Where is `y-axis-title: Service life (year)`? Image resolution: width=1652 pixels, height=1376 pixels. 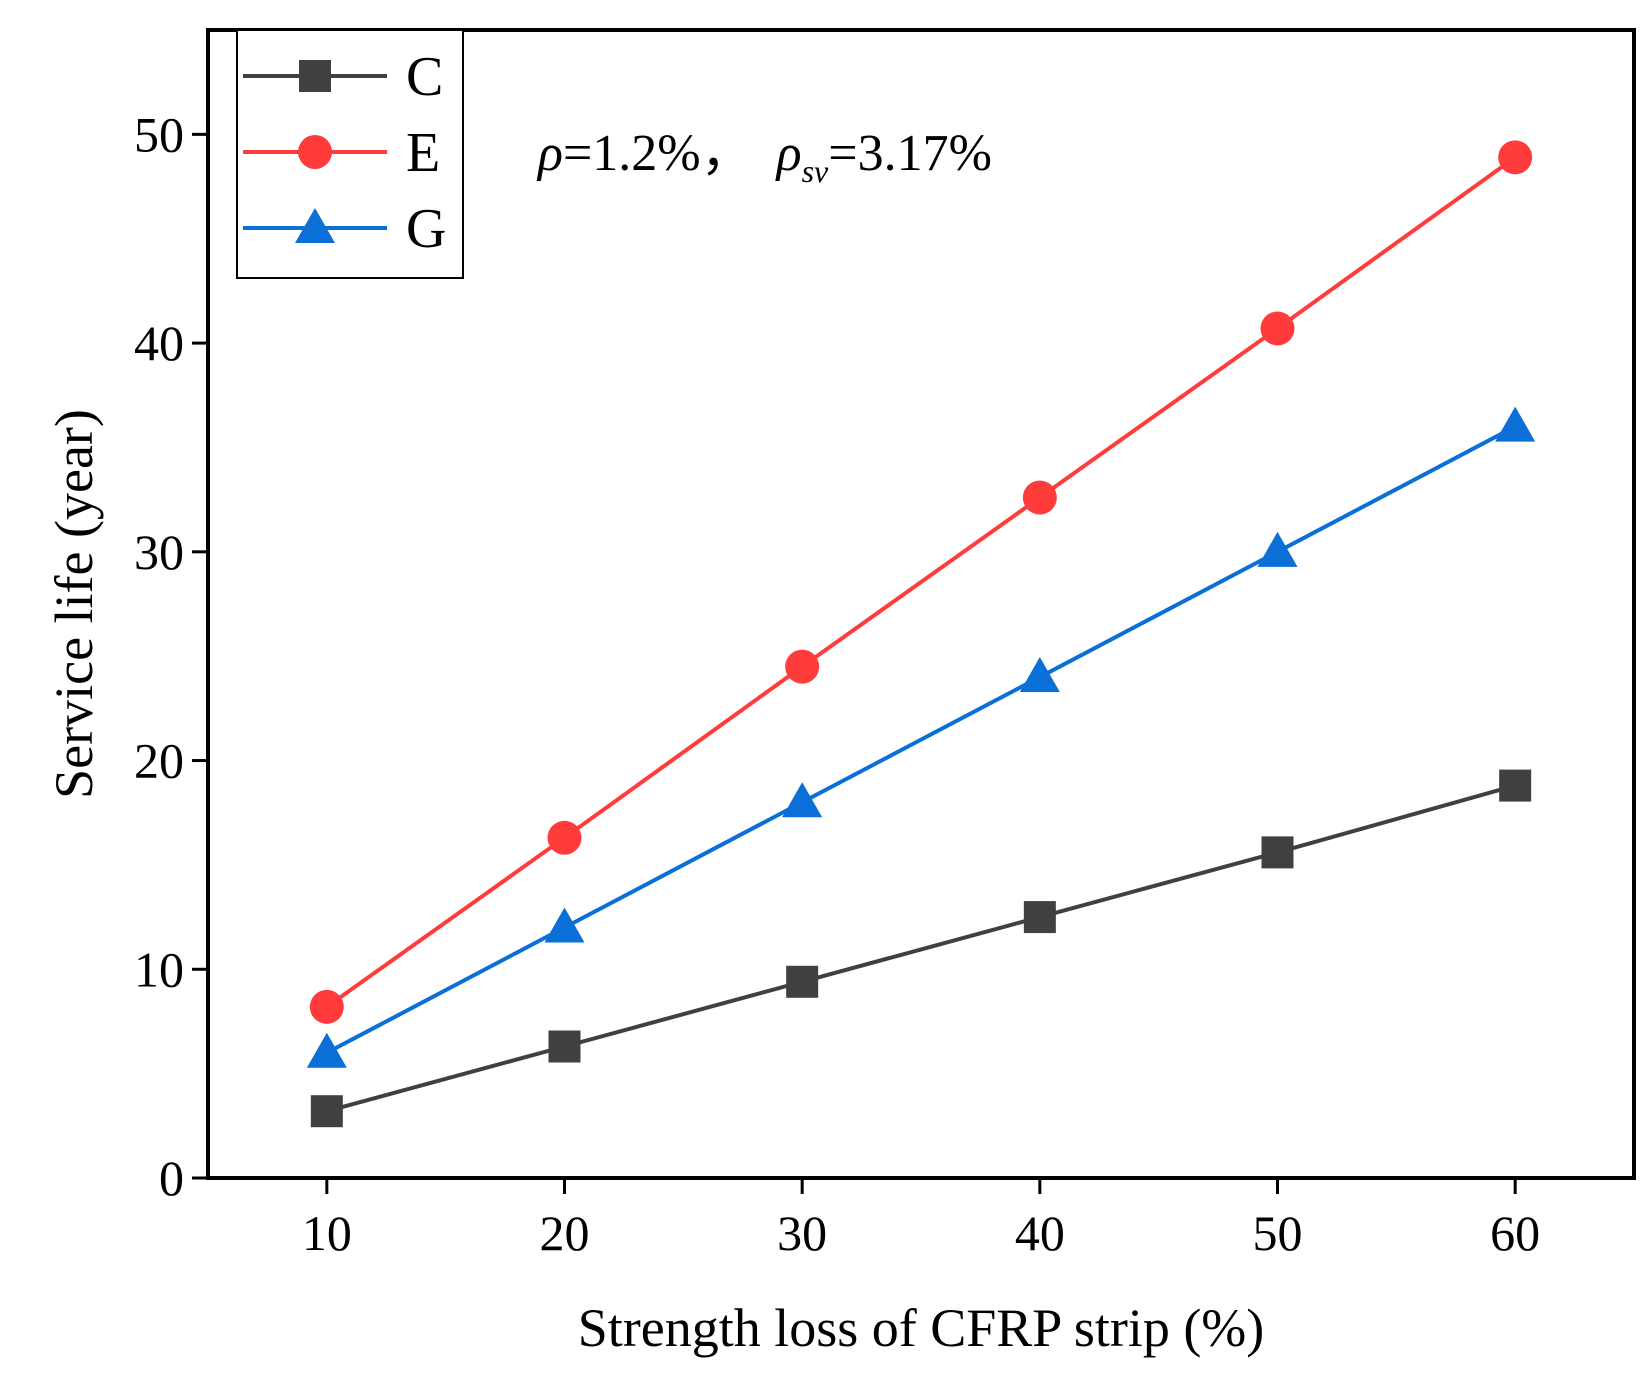
y-axis-title: Service life (year) is located at coordinates (74, 604).